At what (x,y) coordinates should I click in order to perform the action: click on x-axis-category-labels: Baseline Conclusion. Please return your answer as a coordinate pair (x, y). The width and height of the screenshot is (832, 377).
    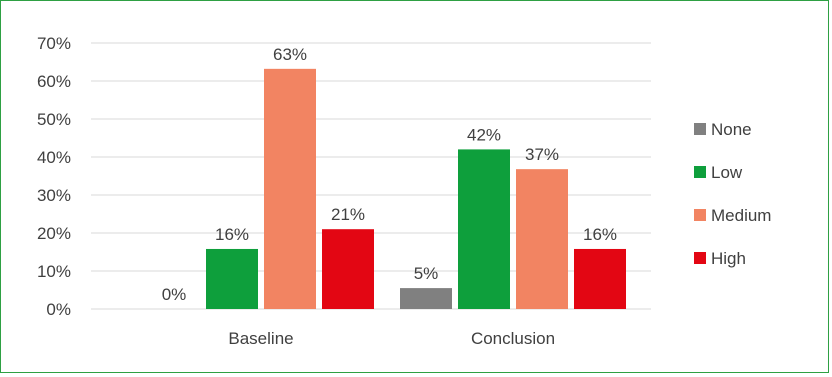
    Looking at the image, I should click on (391, 338).